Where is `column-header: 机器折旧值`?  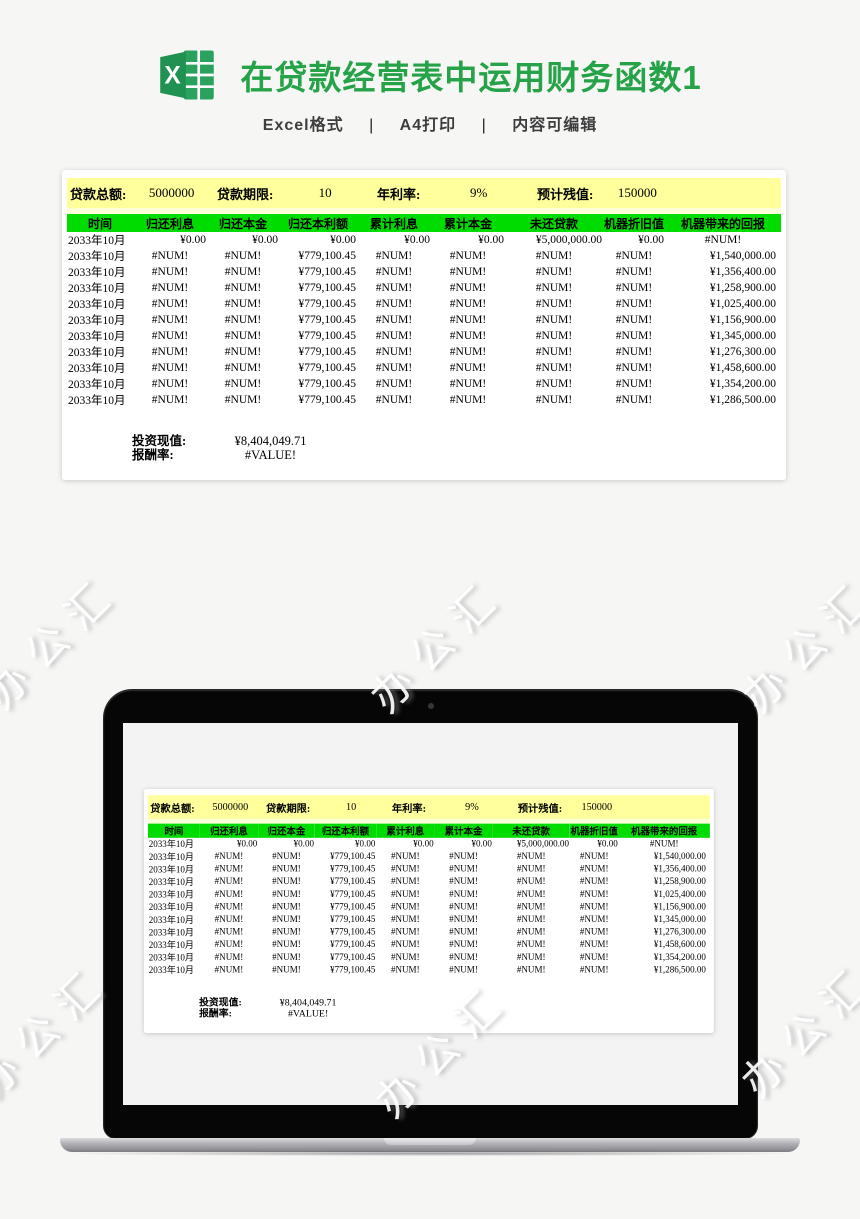
column-header: 机器折旧值 is located at coordinates (594, 830).